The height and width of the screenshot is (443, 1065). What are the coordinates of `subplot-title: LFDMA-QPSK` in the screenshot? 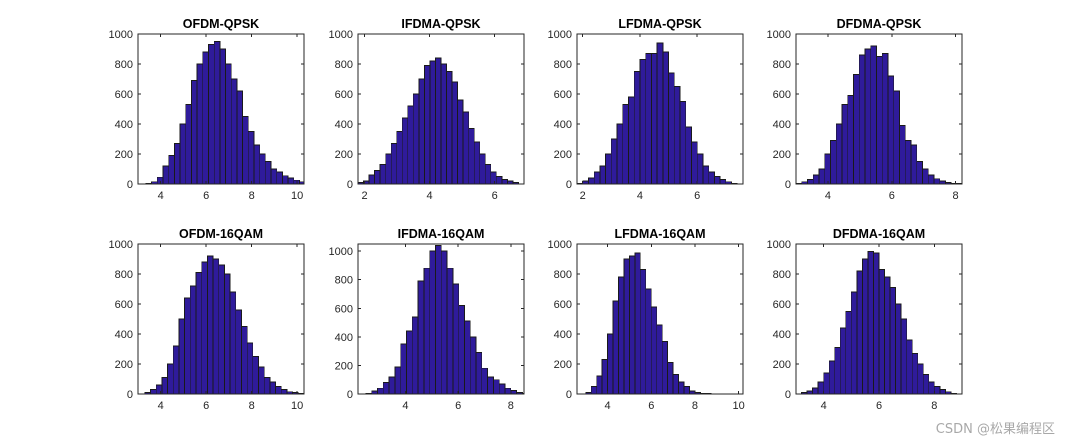 It's located at (659, 24).